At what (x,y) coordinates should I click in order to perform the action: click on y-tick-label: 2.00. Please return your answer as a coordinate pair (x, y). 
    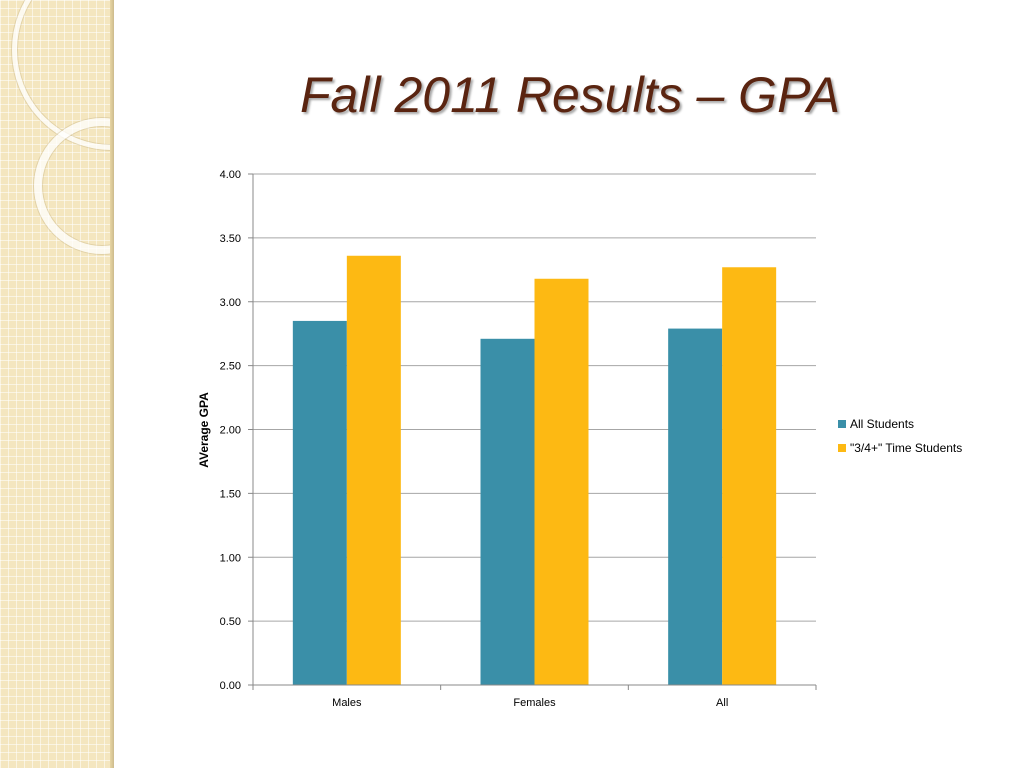
    Looking at the image, I should click on (230, 431).